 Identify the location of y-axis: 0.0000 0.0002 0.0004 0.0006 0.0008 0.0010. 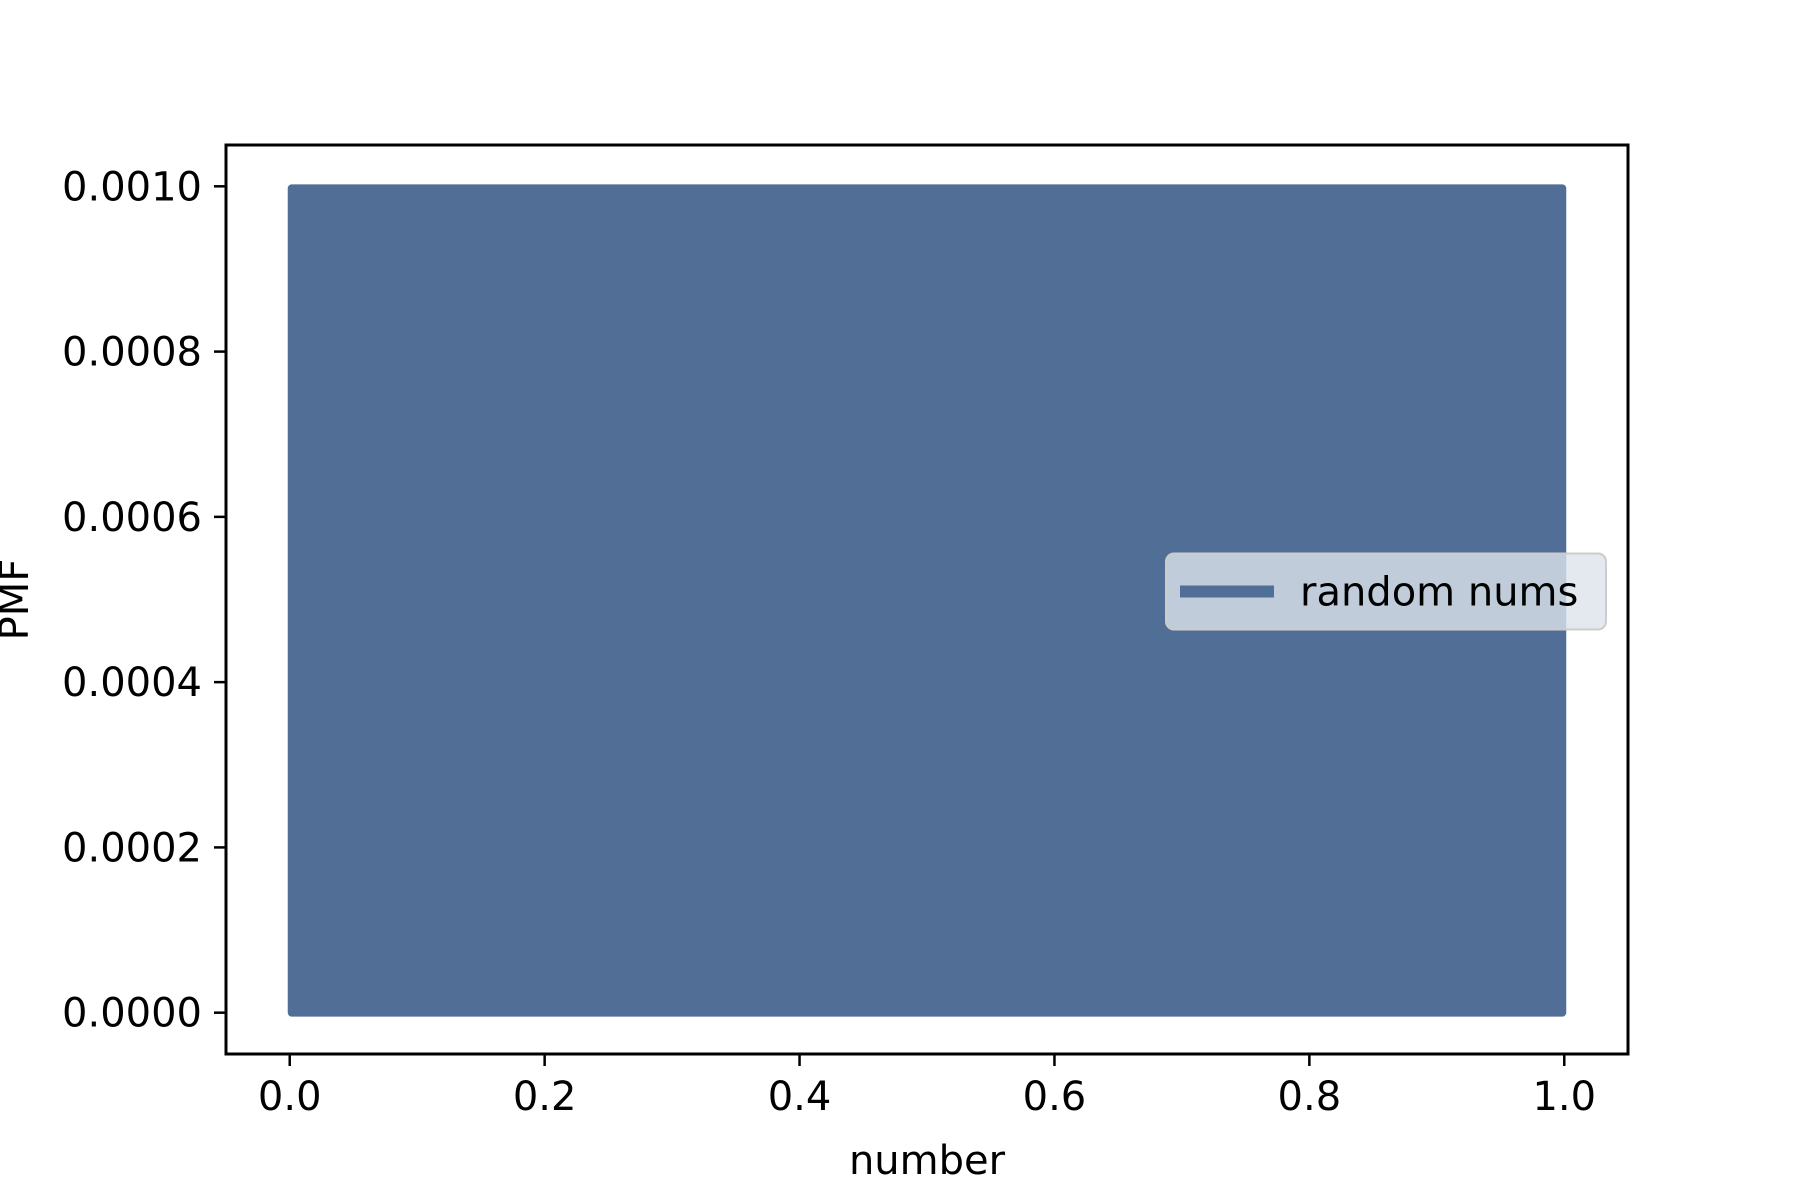
(144, 600).